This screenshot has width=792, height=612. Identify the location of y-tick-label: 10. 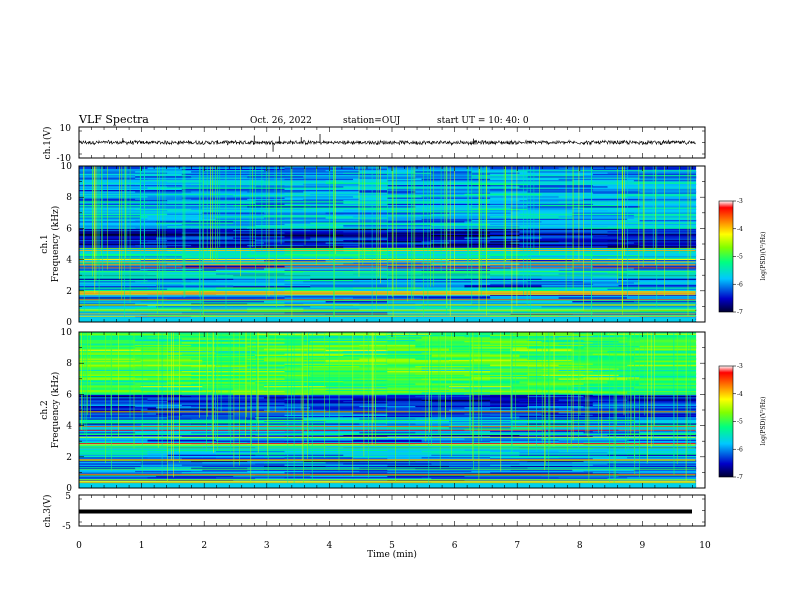
(67, 167).